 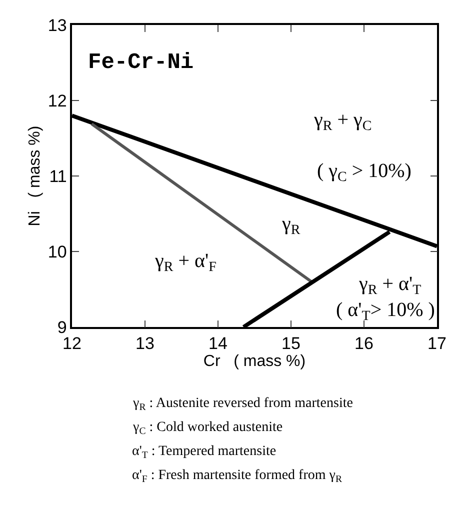 What do you see at coordinates (291, 344) in the screenshot?
I see `x-tick-label: 15` at bounding box center [291, 344].